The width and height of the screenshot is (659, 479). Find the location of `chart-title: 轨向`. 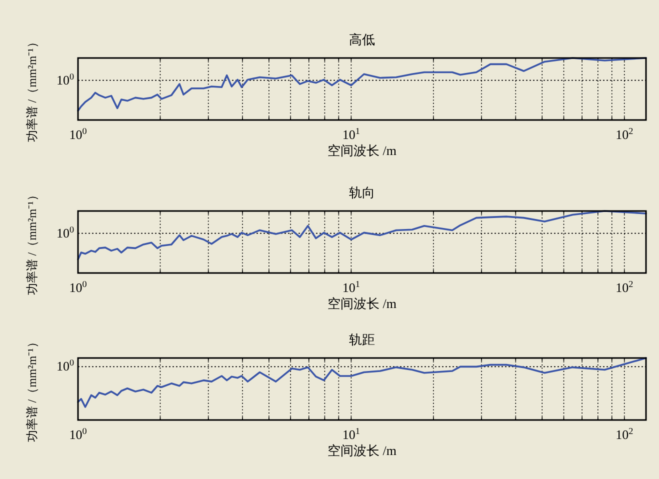

chart-title: 轨向 is located at coordinates (362, 192).